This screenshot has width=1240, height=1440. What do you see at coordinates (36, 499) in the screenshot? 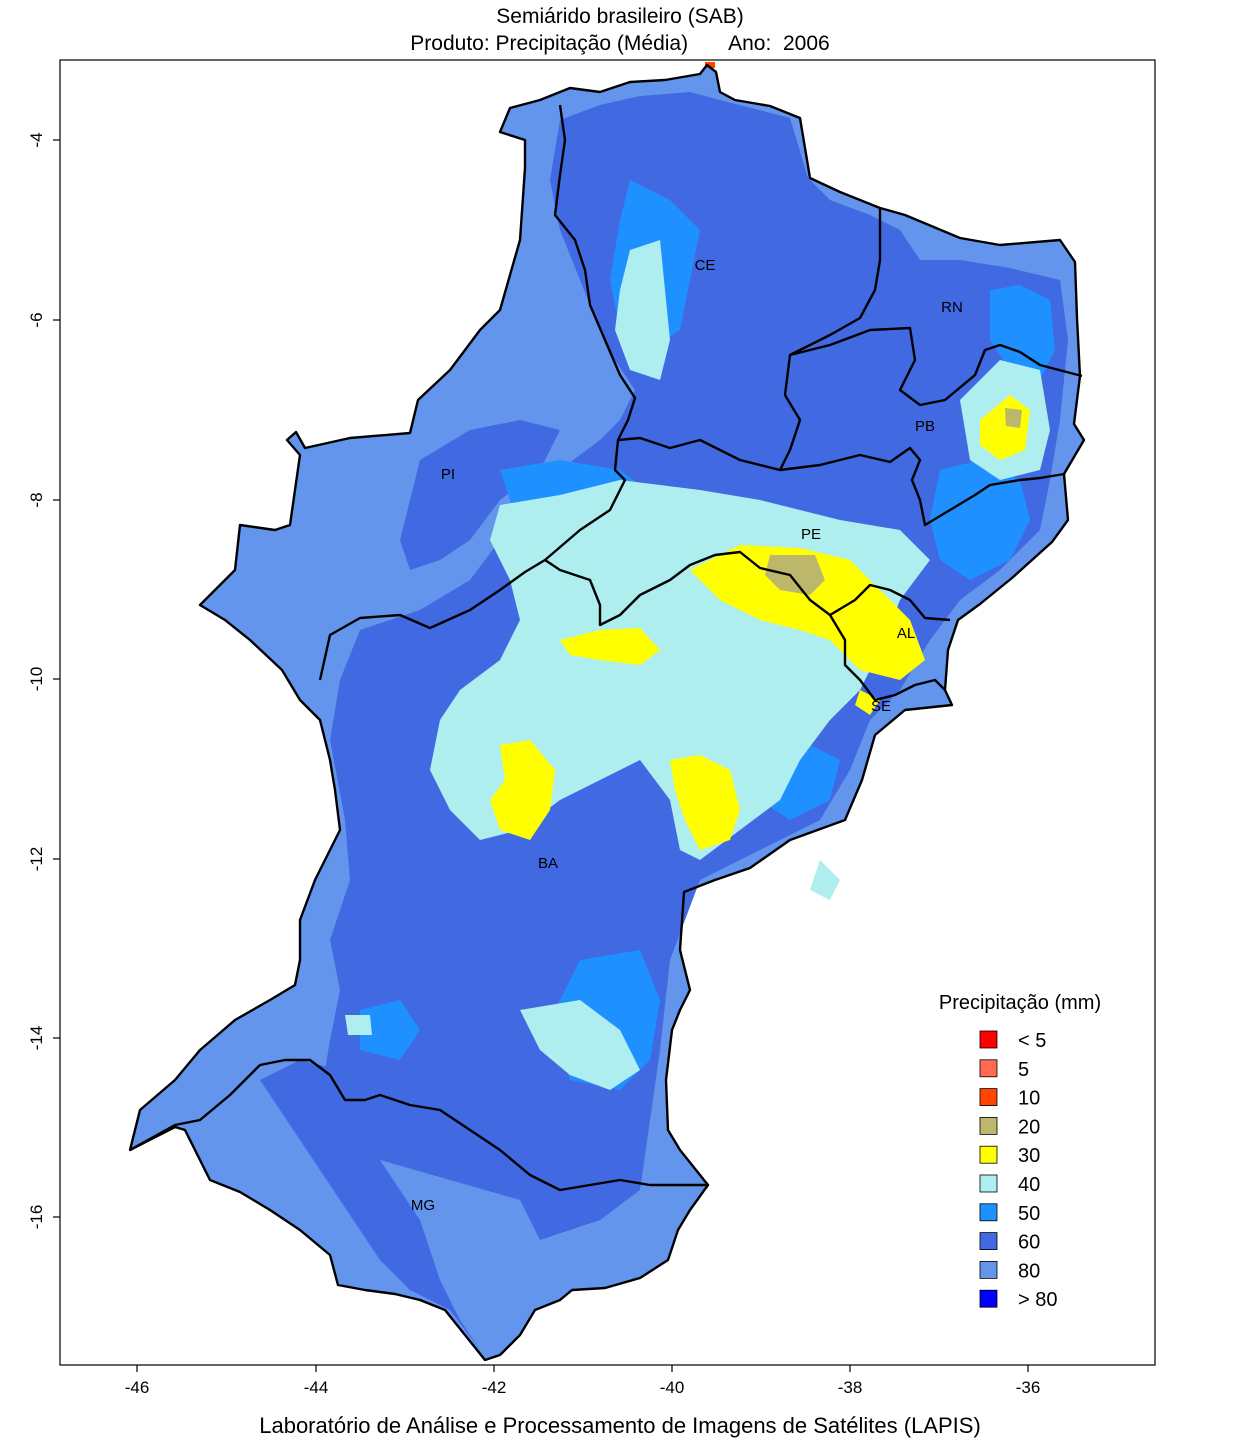
I see `y-tick-label: -8` at bounding box center [36, 499].